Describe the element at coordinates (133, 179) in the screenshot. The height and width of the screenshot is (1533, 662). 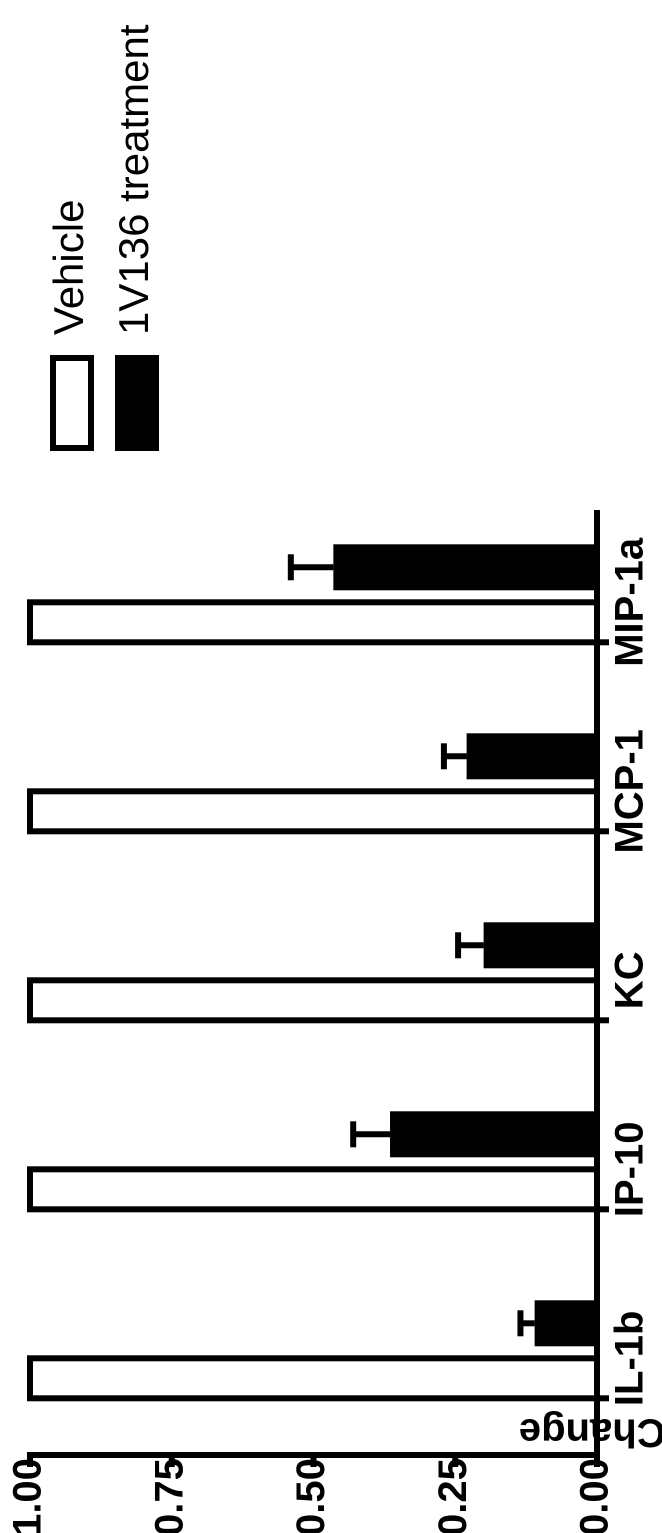
I see `legend-label: 1V136 treatment` at that location.